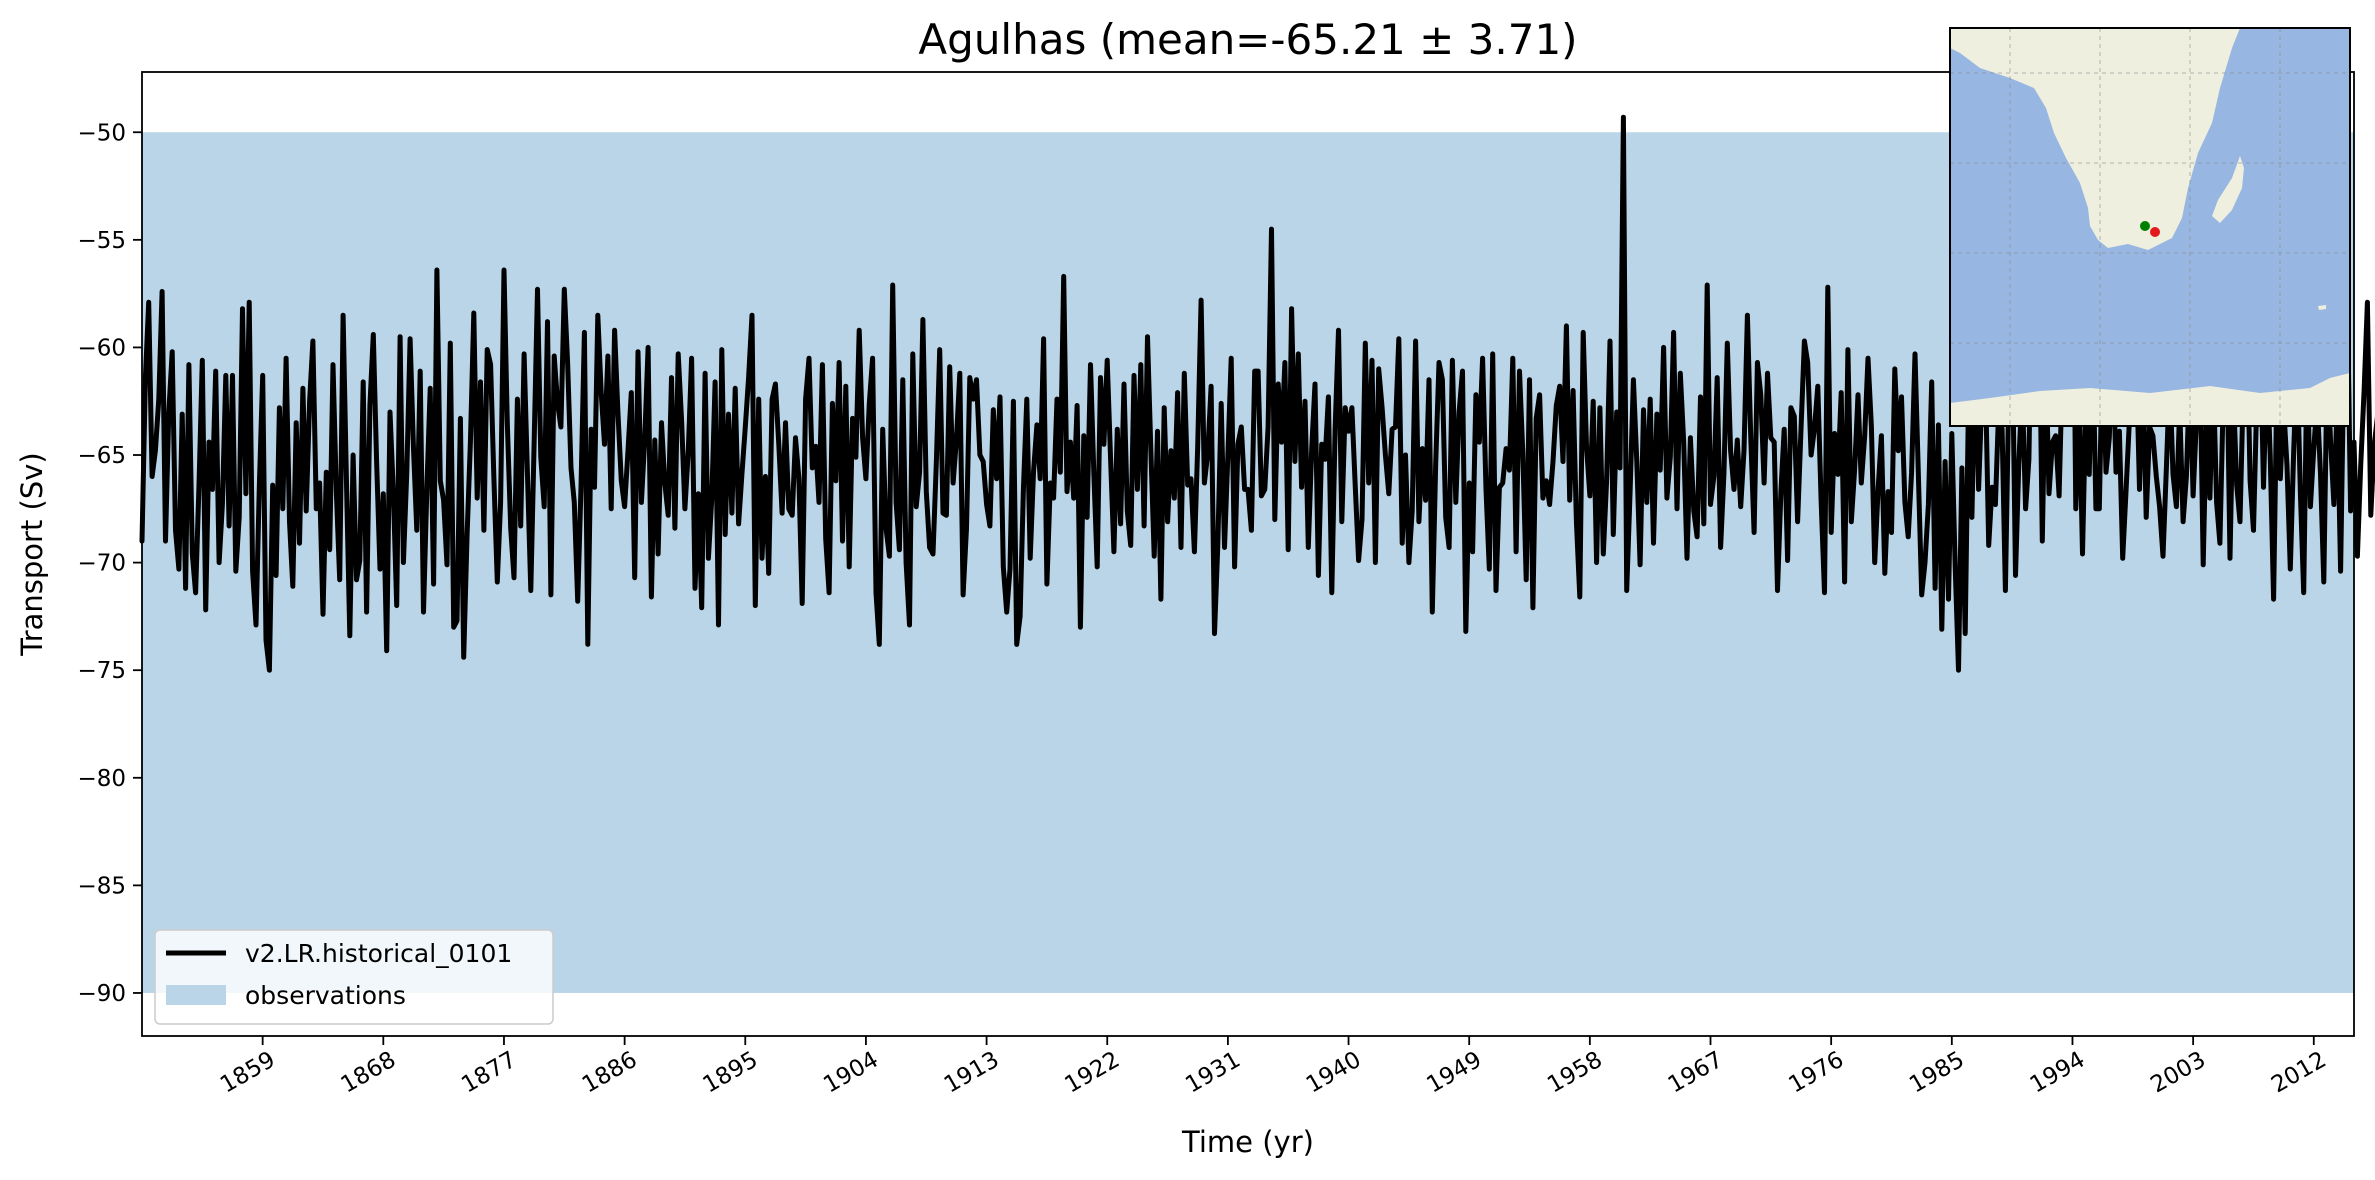  Describe the element at coordinates (101, 241) in the screenshot. I see `y-tick-label: −55` at that location.